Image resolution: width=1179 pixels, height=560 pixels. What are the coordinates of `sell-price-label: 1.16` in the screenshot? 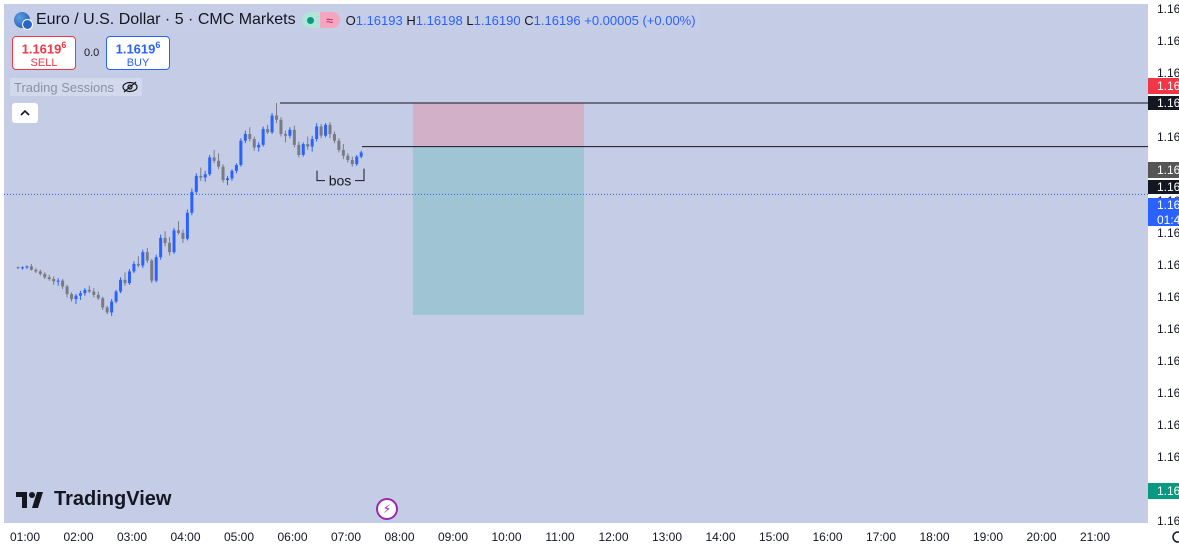 It's located at (1168, 86).